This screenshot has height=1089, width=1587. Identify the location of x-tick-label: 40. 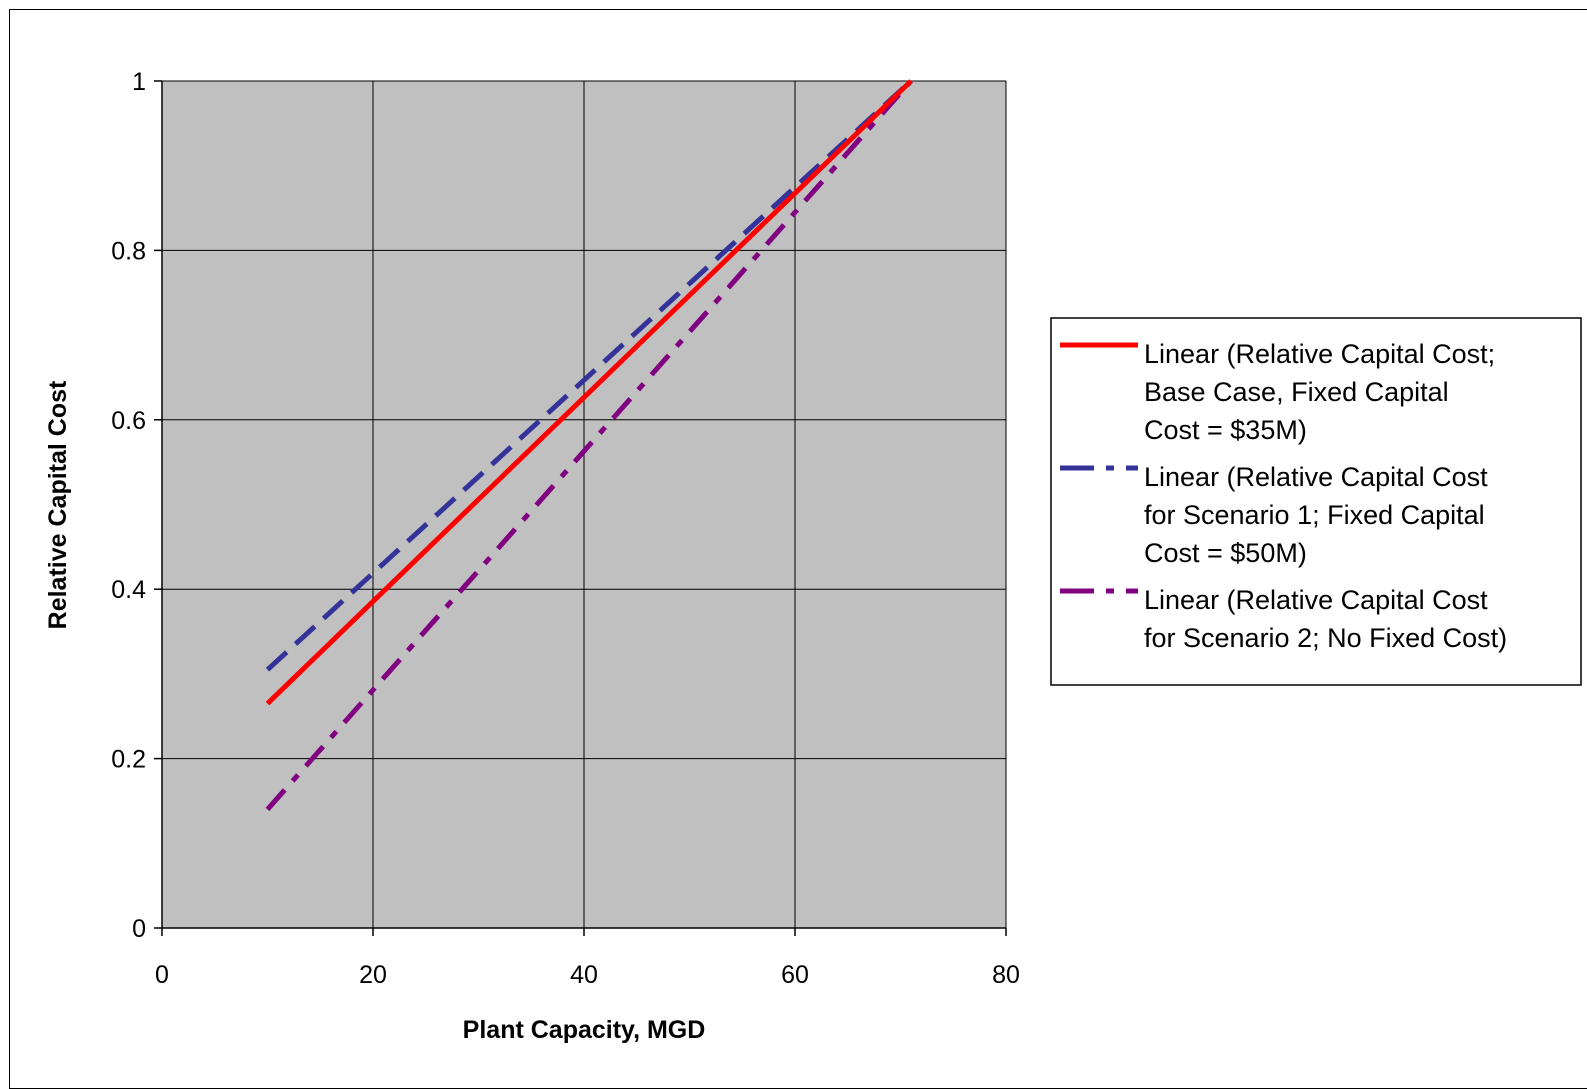
(584, 975).